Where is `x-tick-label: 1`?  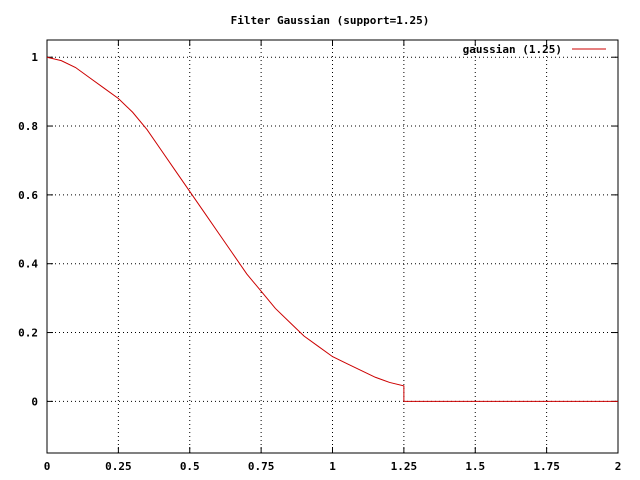 x-tick-label: 1 is located at coordinates (332, 466).